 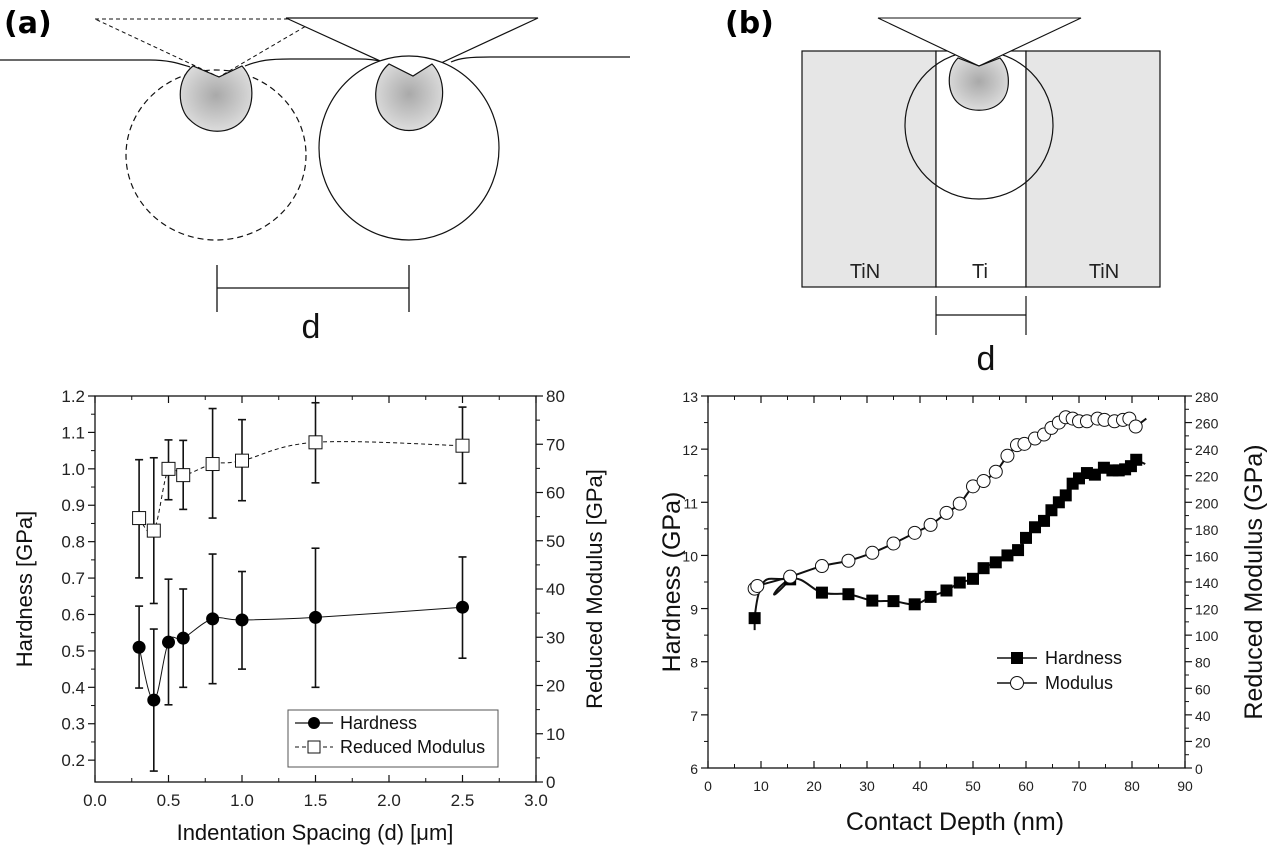 I want to click on x-tick-label: 1.0, so click(x=242, y=800).